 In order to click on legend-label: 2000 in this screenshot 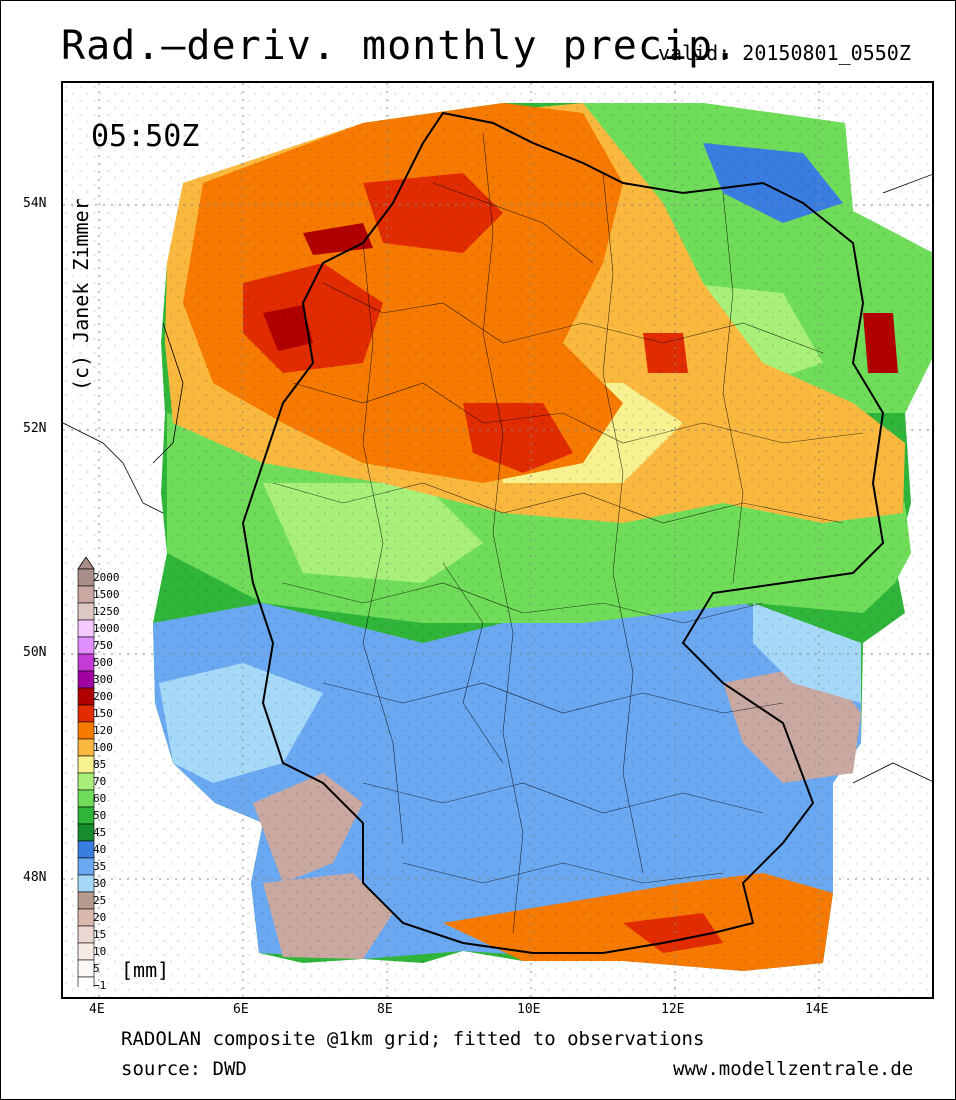, I will do `click(106, 577)`.